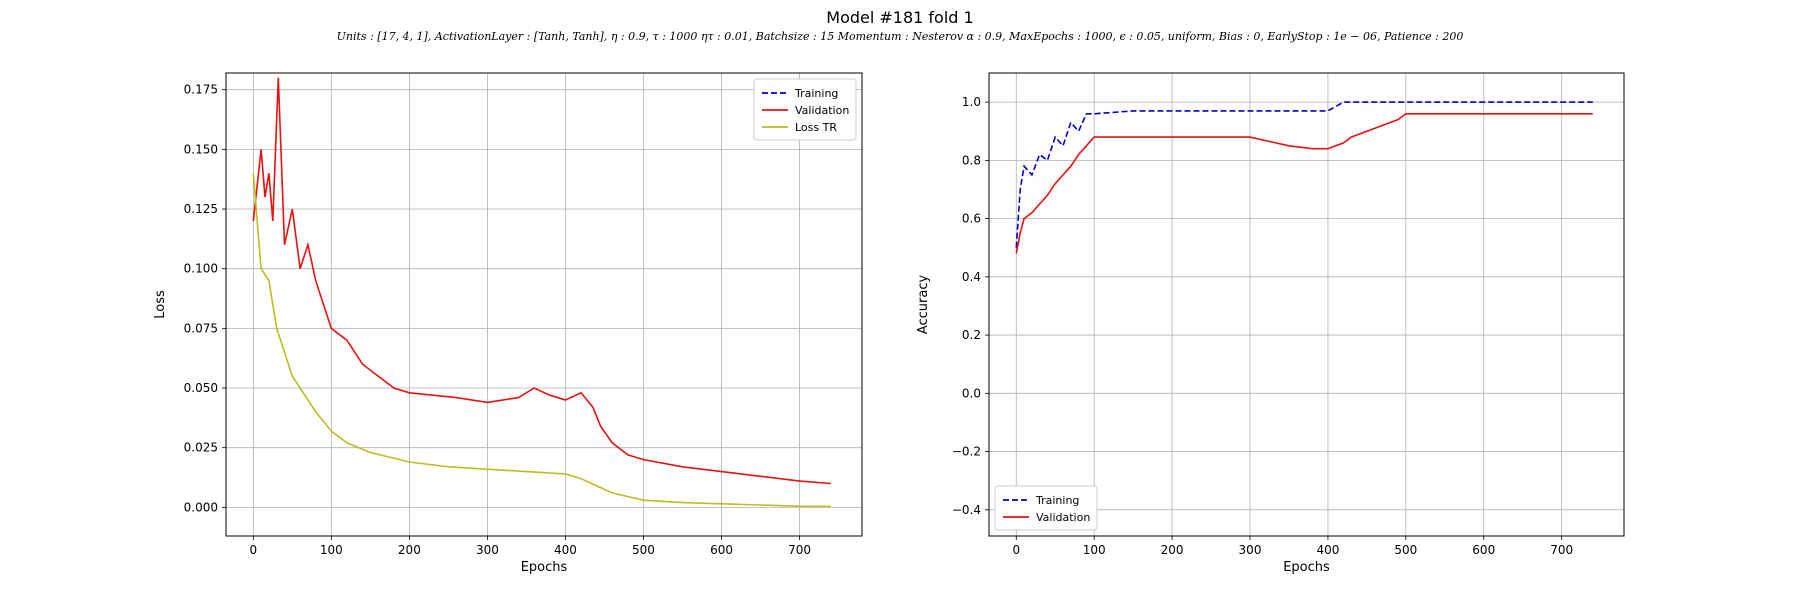 The image size is (1800, 600). What do you see at coordinates (971, 102) in the screenshot?
I see `y-tick-label: 1.0` at bounding box center [971, 102].